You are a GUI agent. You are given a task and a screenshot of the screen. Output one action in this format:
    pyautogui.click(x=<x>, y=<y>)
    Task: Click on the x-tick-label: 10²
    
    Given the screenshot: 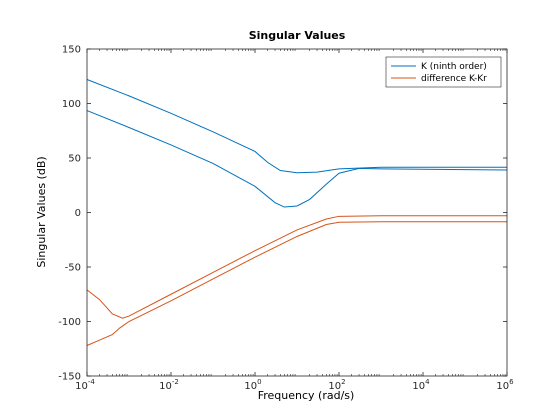 What is the action you would take?
    pyautogui.click(x=336, y=385)
    